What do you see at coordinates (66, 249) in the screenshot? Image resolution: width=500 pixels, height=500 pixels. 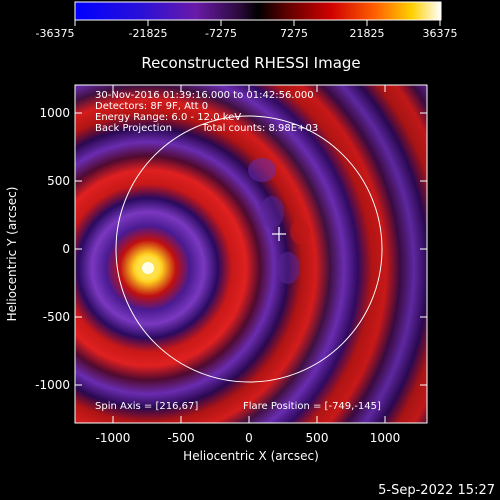 I see `y-tick-label: 0` at bounding box center [66, 249].